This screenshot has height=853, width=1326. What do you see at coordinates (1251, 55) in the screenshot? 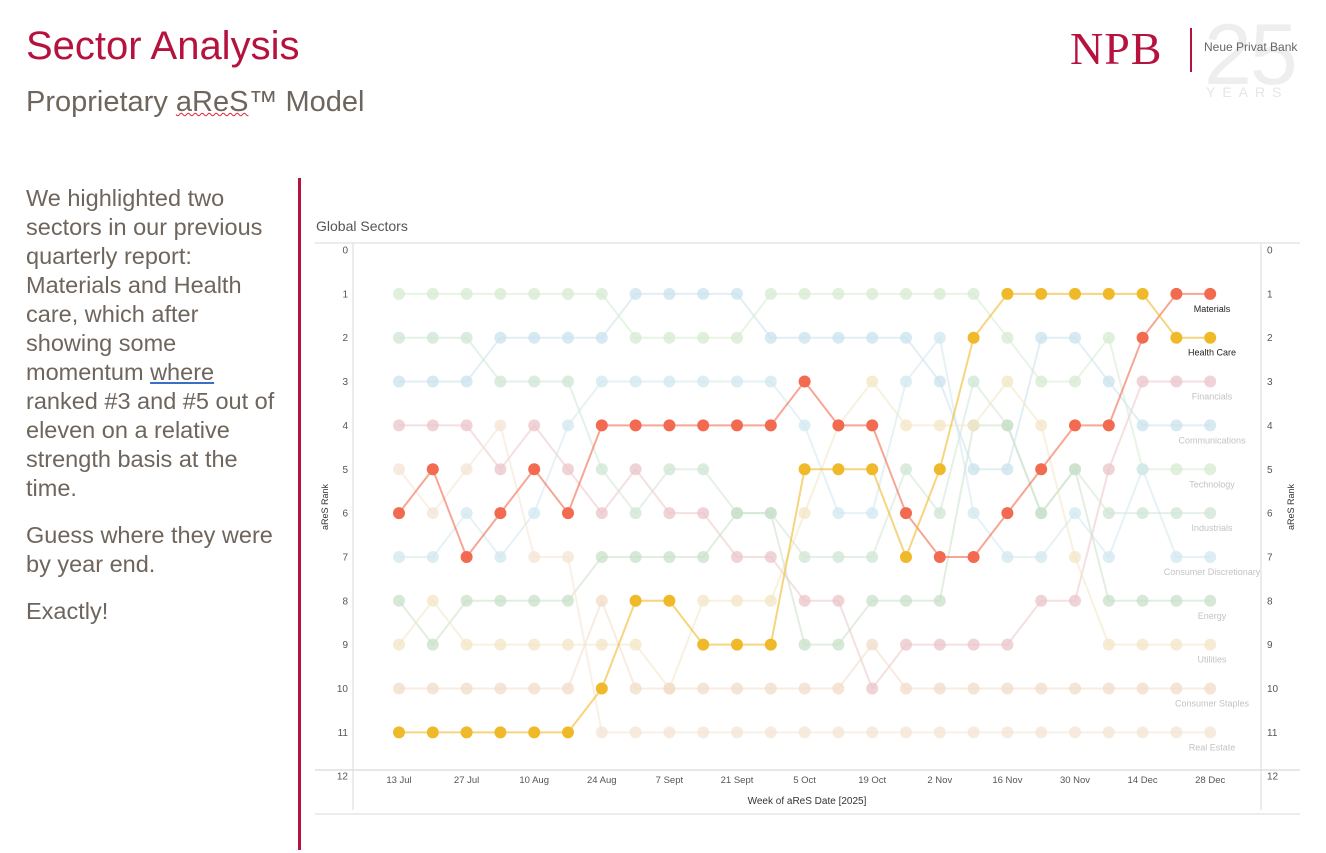
I see `logo-anniversary-number: 25` at bounding box center [1251, 55].